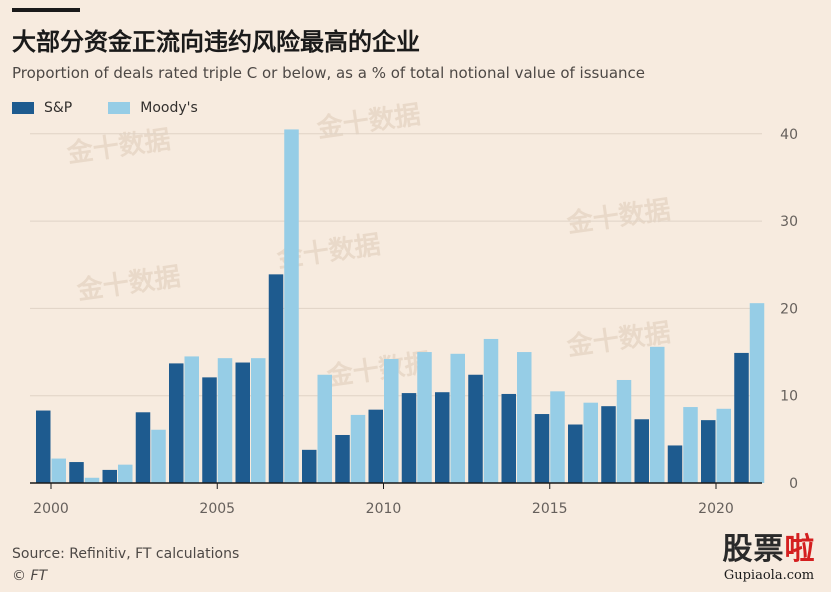  What do you see at coordinates (125, 473) in the screenshot?
I see `bar-moodys-2002` at bounding box center [125, 473].